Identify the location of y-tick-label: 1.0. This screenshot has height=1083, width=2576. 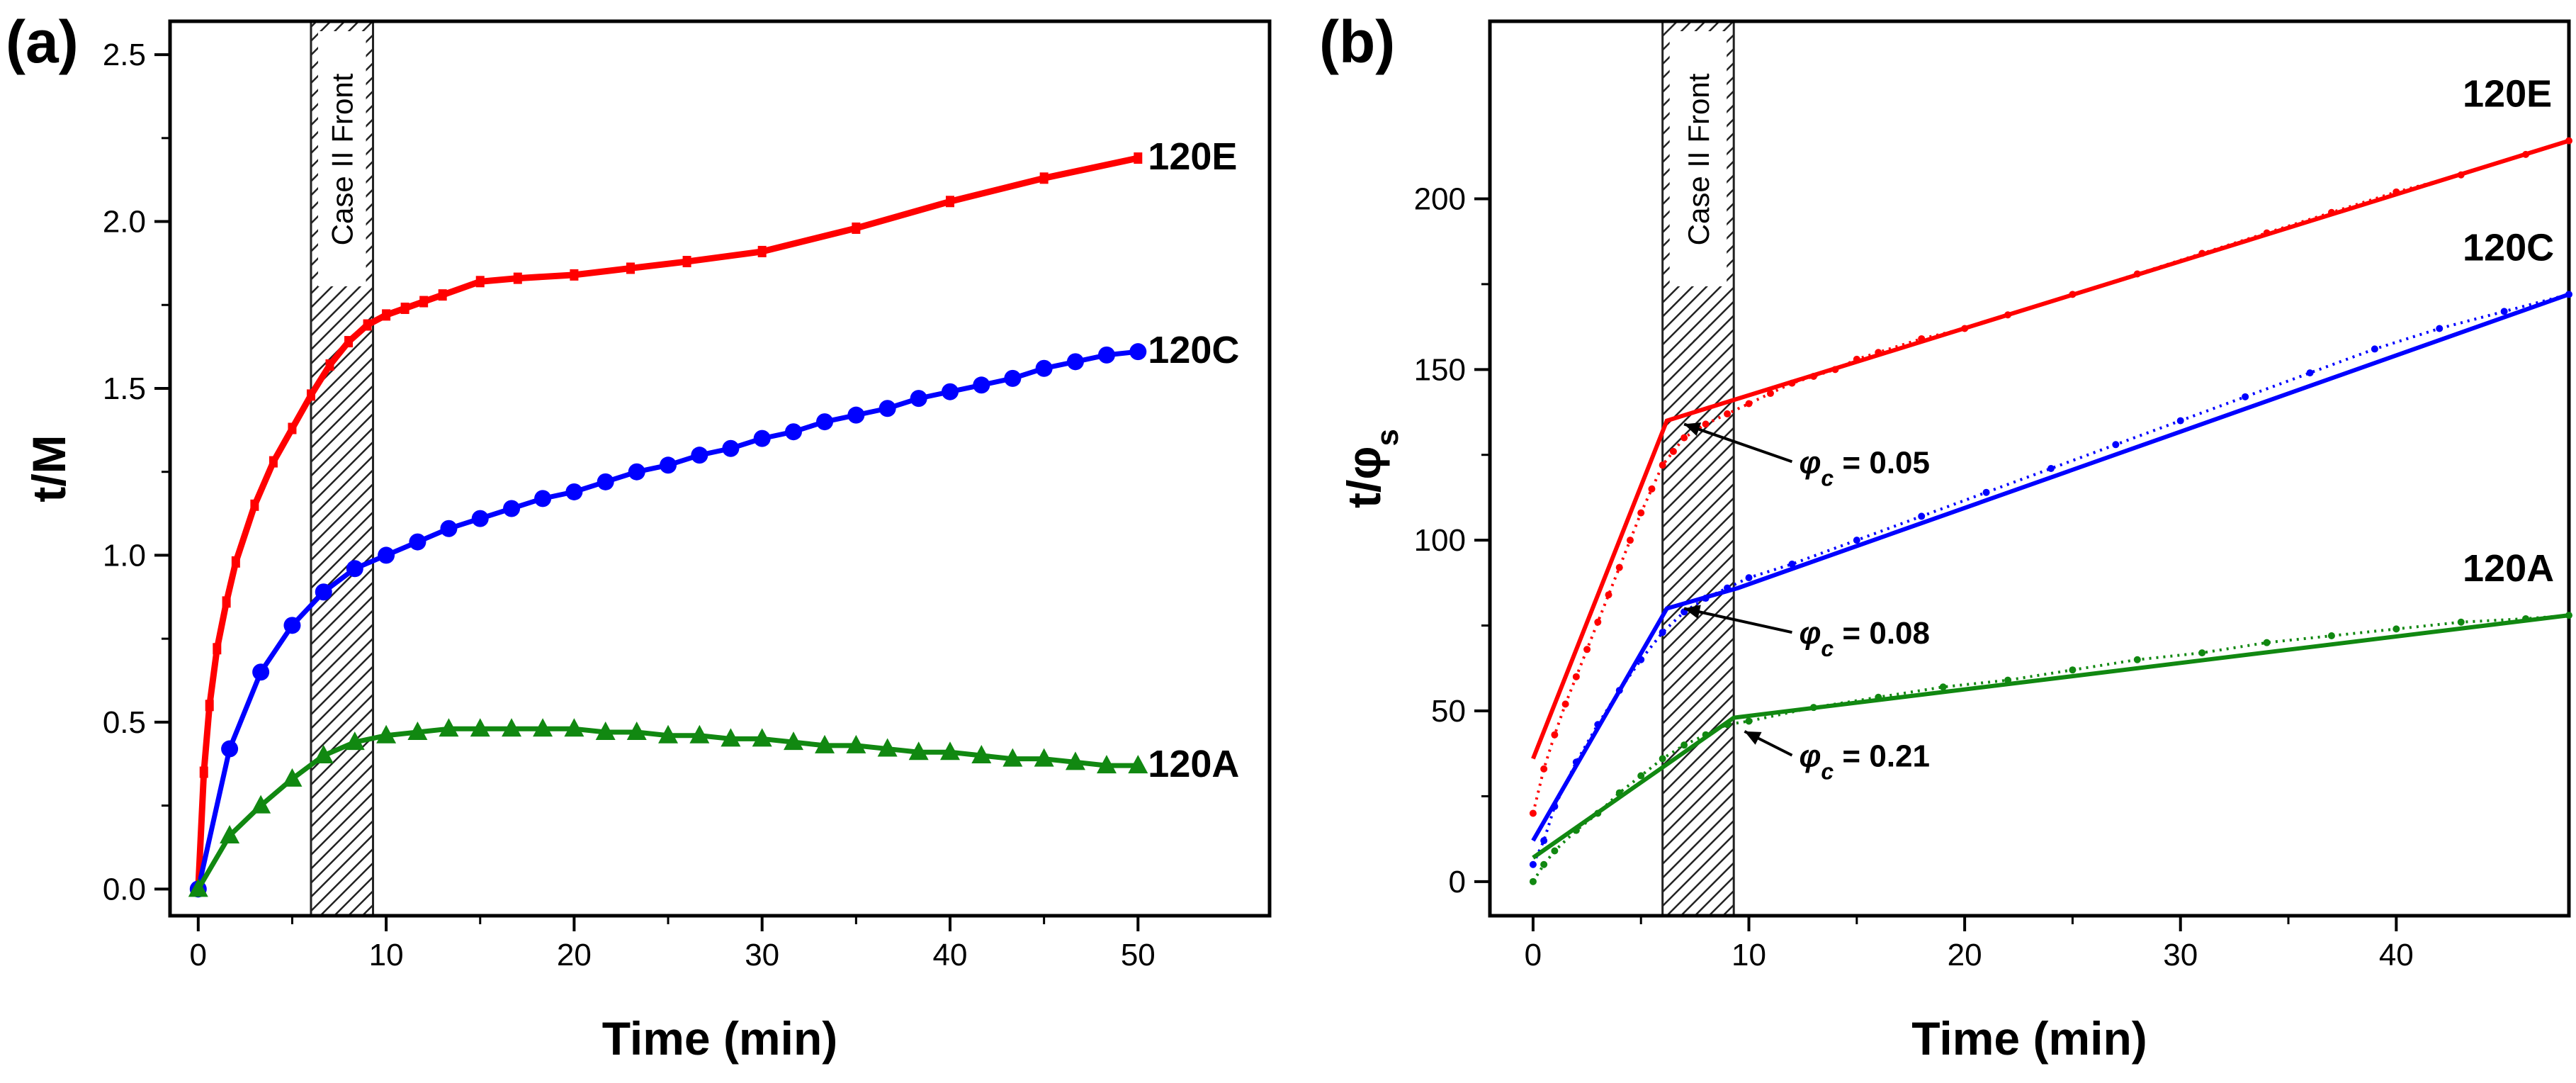
(124, 555).